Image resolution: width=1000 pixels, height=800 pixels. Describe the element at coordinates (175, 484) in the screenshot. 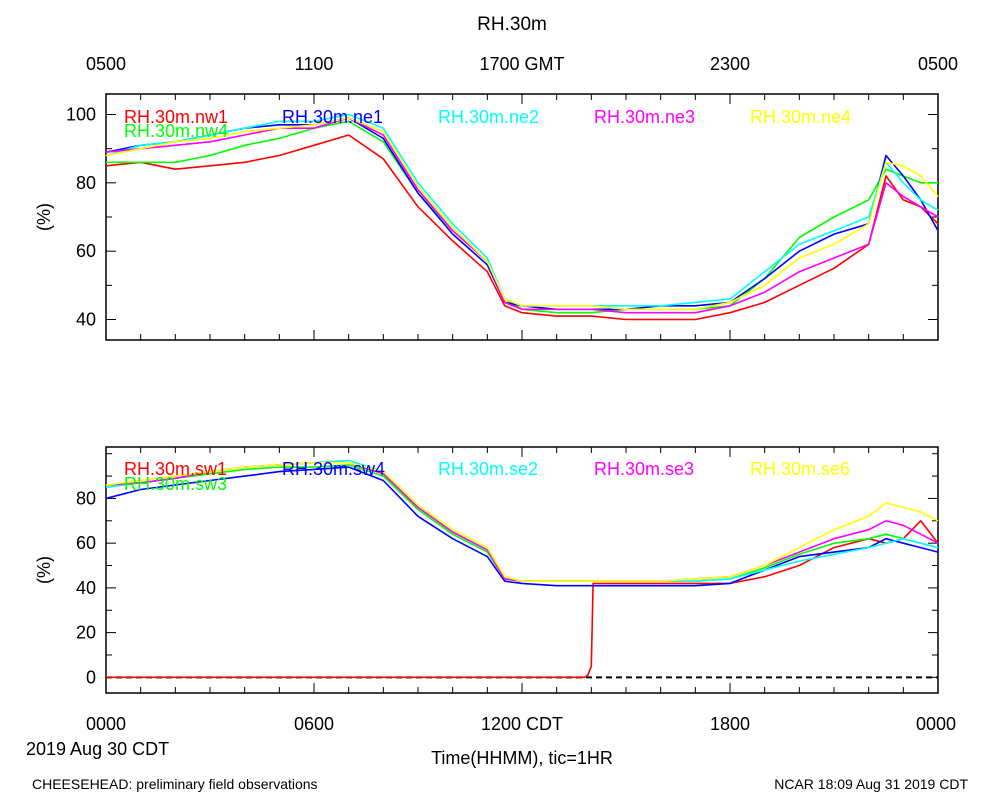

I see `legend-label: RH.30m.sw3` at that location.